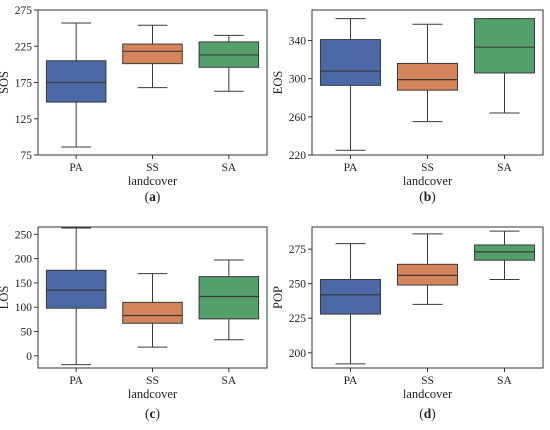  Describe the element at coordinates (24, 120) in the screenshot. I see `y-tick-label: 125` at that location.